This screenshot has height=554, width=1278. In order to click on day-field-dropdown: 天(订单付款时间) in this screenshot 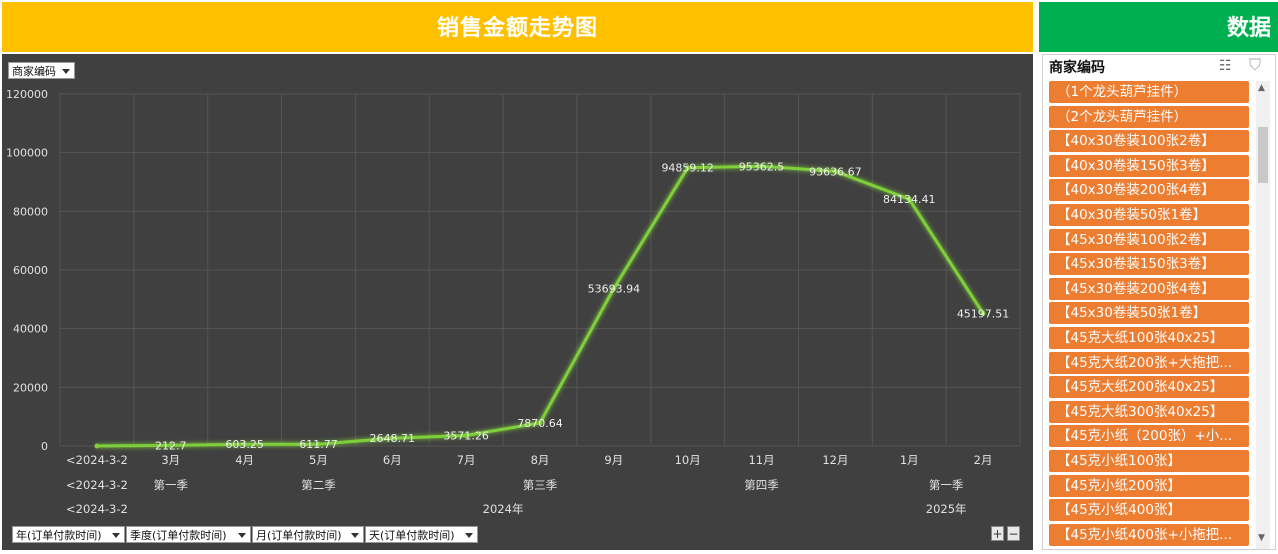, I will do `click(421, 534)`.